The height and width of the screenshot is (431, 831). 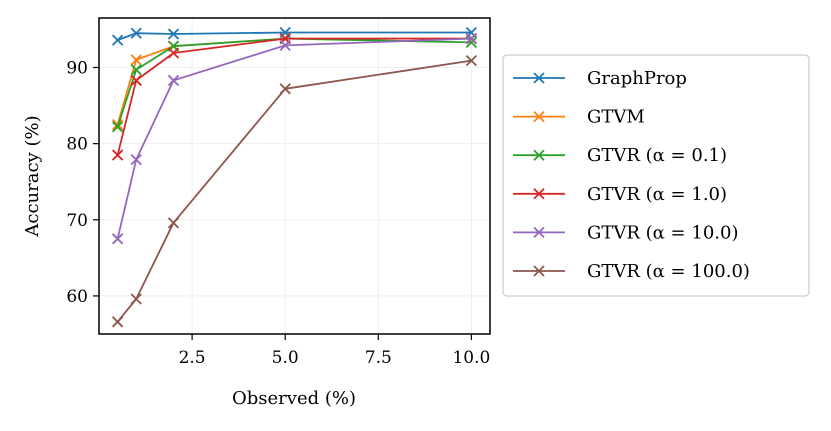 I want to click on series-line, so click(x=294, y=81).